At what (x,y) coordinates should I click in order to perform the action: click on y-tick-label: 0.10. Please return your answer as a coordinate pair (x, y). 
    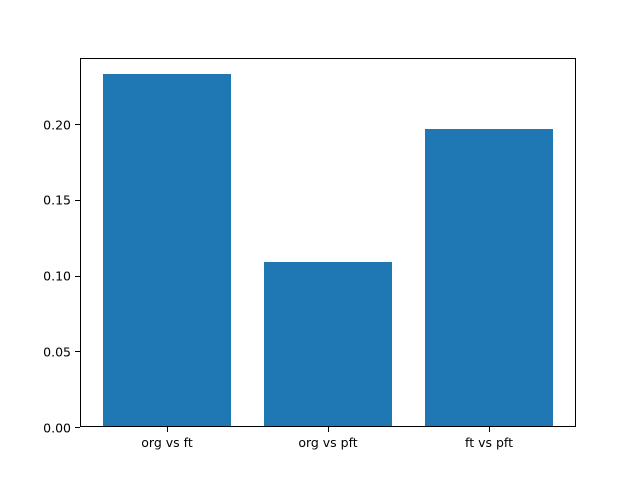
    Looking at the image, I should click on (57, 276).